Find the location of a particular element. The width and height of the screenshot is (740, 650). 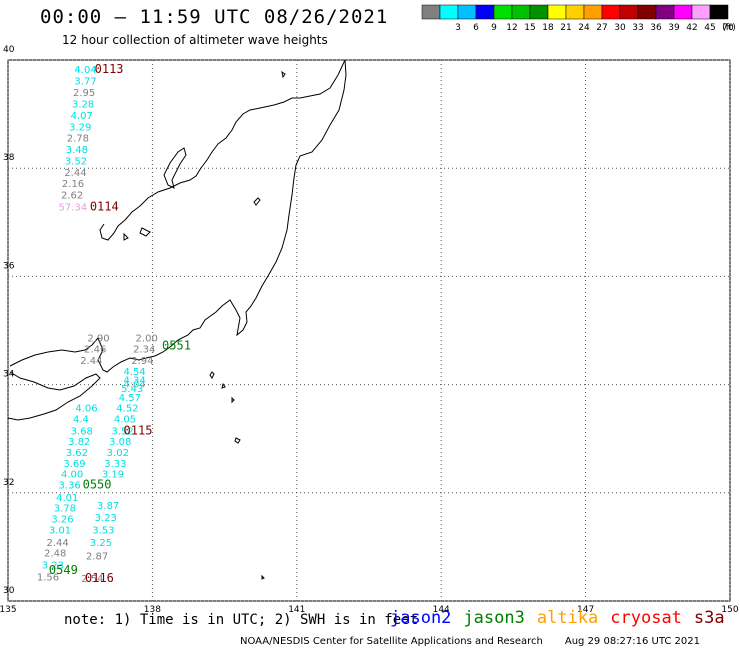

lat-tick-label: 30 is located at coordinates (9, 591).